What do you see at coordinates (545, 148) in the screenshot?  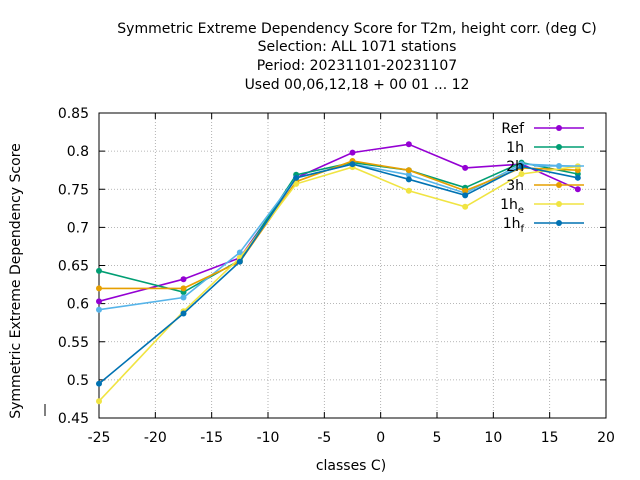 I see `legend-item: 1h` at bounding box center [545, 148].